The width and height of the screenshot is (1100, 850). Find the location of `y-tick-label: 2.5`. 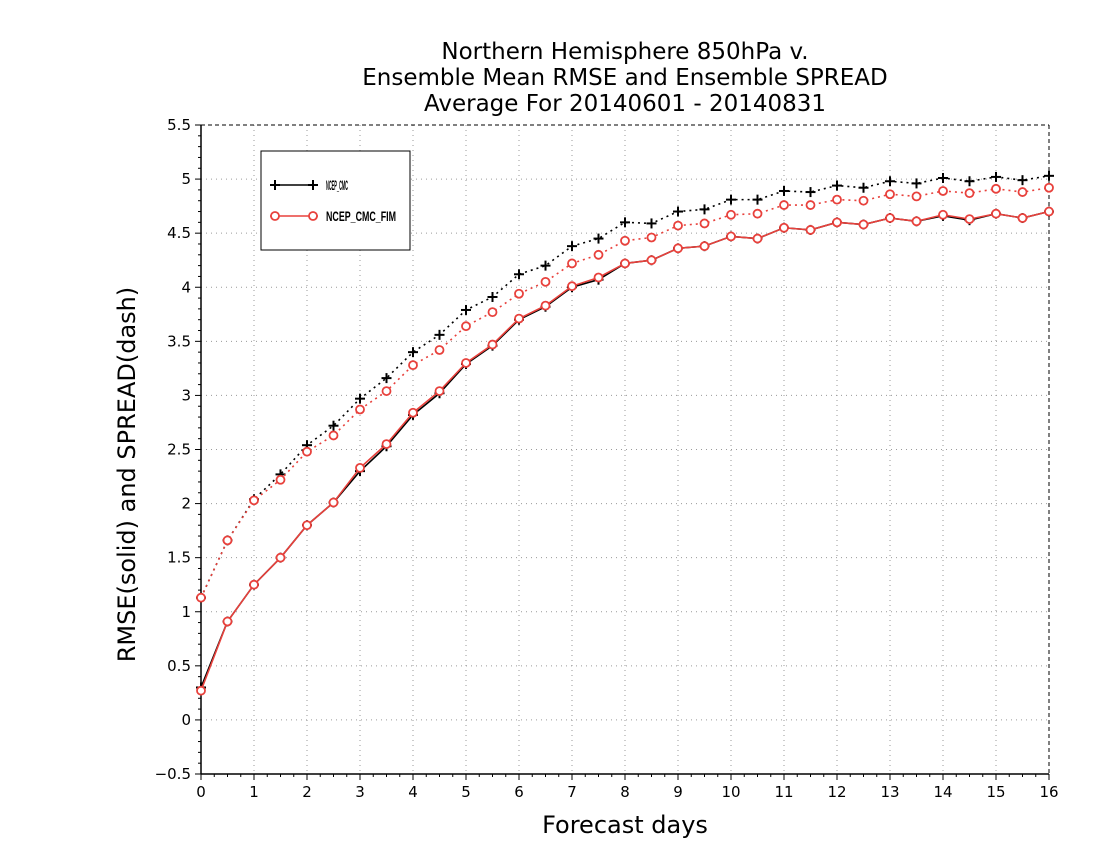

y-tick-label: 2.5 is located at coordinates (179, 450).